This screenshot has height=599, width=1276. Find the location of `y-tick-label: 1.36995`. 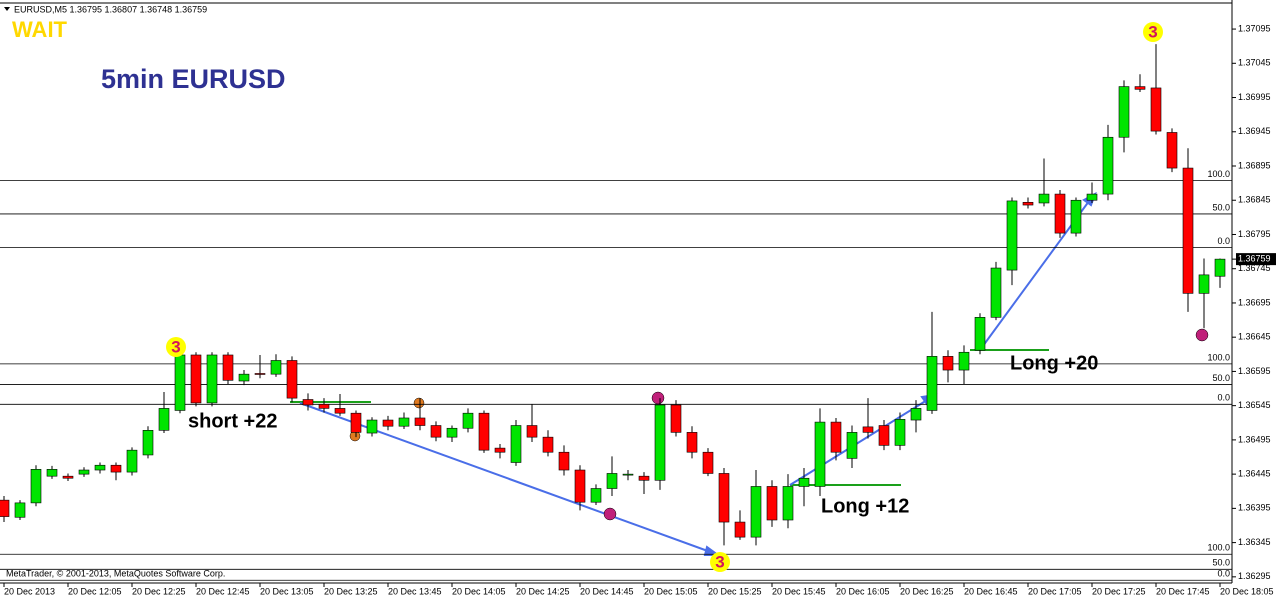

y-tick-label: 1.36995 is located at coordinates (1254, 97).